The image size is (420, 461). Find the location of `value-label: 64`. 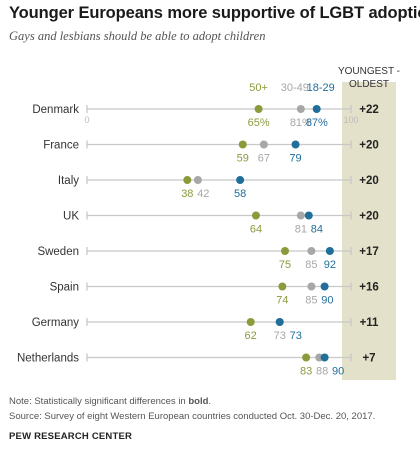

value-label: 64 is located at coordinates (256, 230).